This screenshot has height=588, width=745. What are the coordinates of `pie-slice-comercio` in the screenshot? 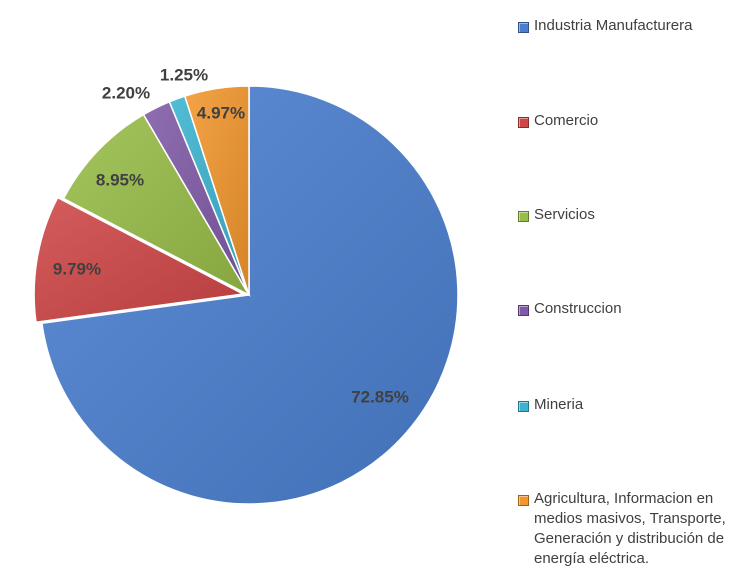 It's located at (139, 260).